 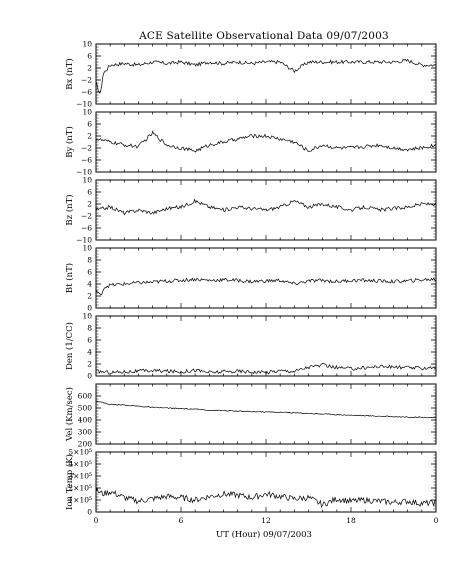 I want to click on y-tick-label: 500, so click(x=85, y=408).